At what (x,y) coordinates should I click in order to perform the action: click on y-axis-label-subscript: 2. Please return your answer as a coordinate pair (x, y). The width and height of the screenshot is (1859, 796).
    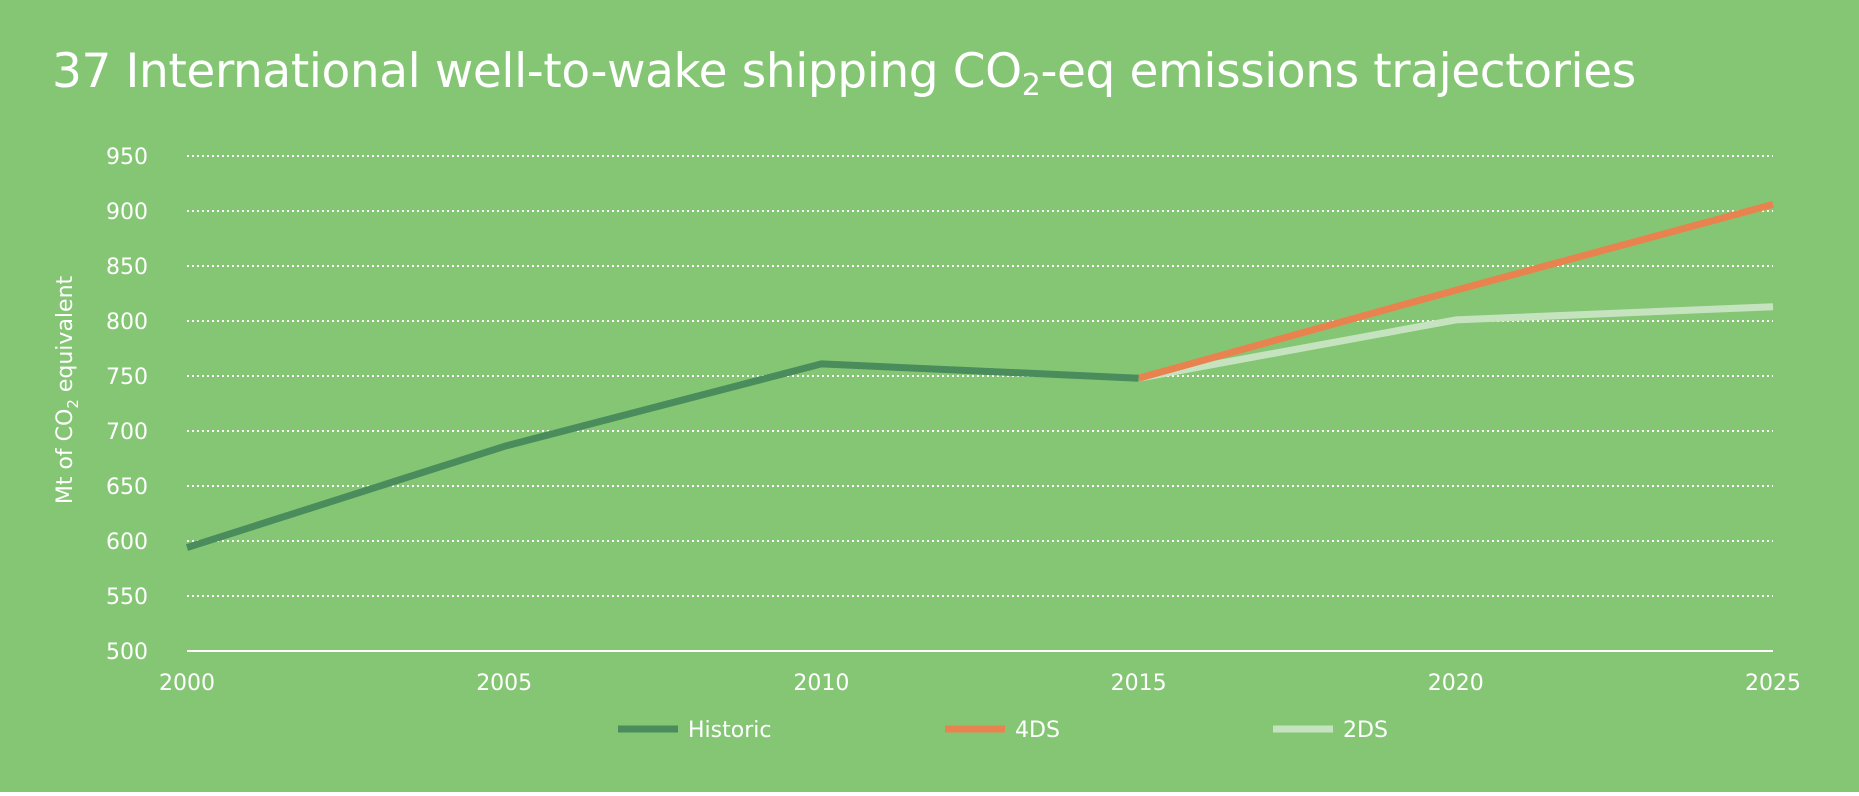
    Looking at the image, I should click on (73, 404).